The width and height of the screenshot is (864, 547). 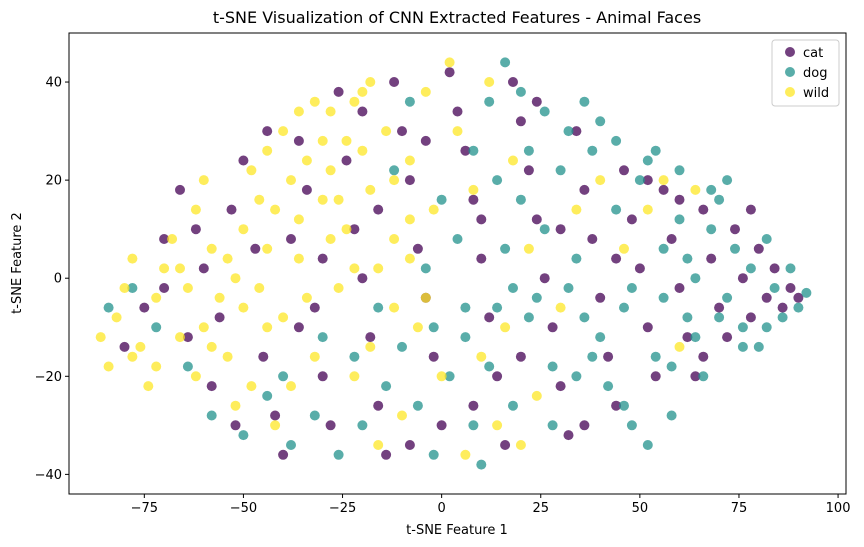 What do you see at coordinates (48, 377) in the screenshot?
I see `y-tick-label: −20` at bounding box center [48, 377].